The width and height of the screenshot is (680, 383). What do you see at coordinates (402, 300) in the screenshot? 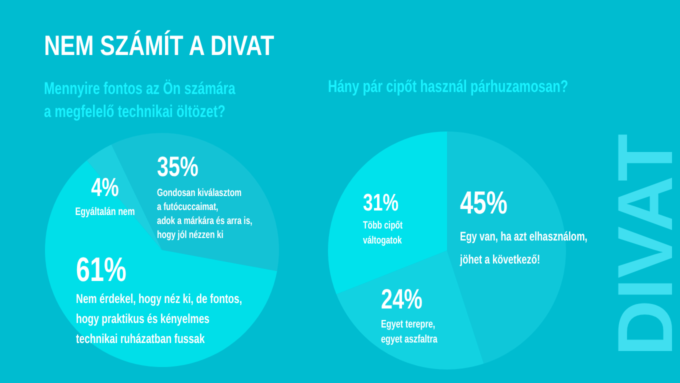
I see `data-label: 24%` at bounding box center [402, 300].